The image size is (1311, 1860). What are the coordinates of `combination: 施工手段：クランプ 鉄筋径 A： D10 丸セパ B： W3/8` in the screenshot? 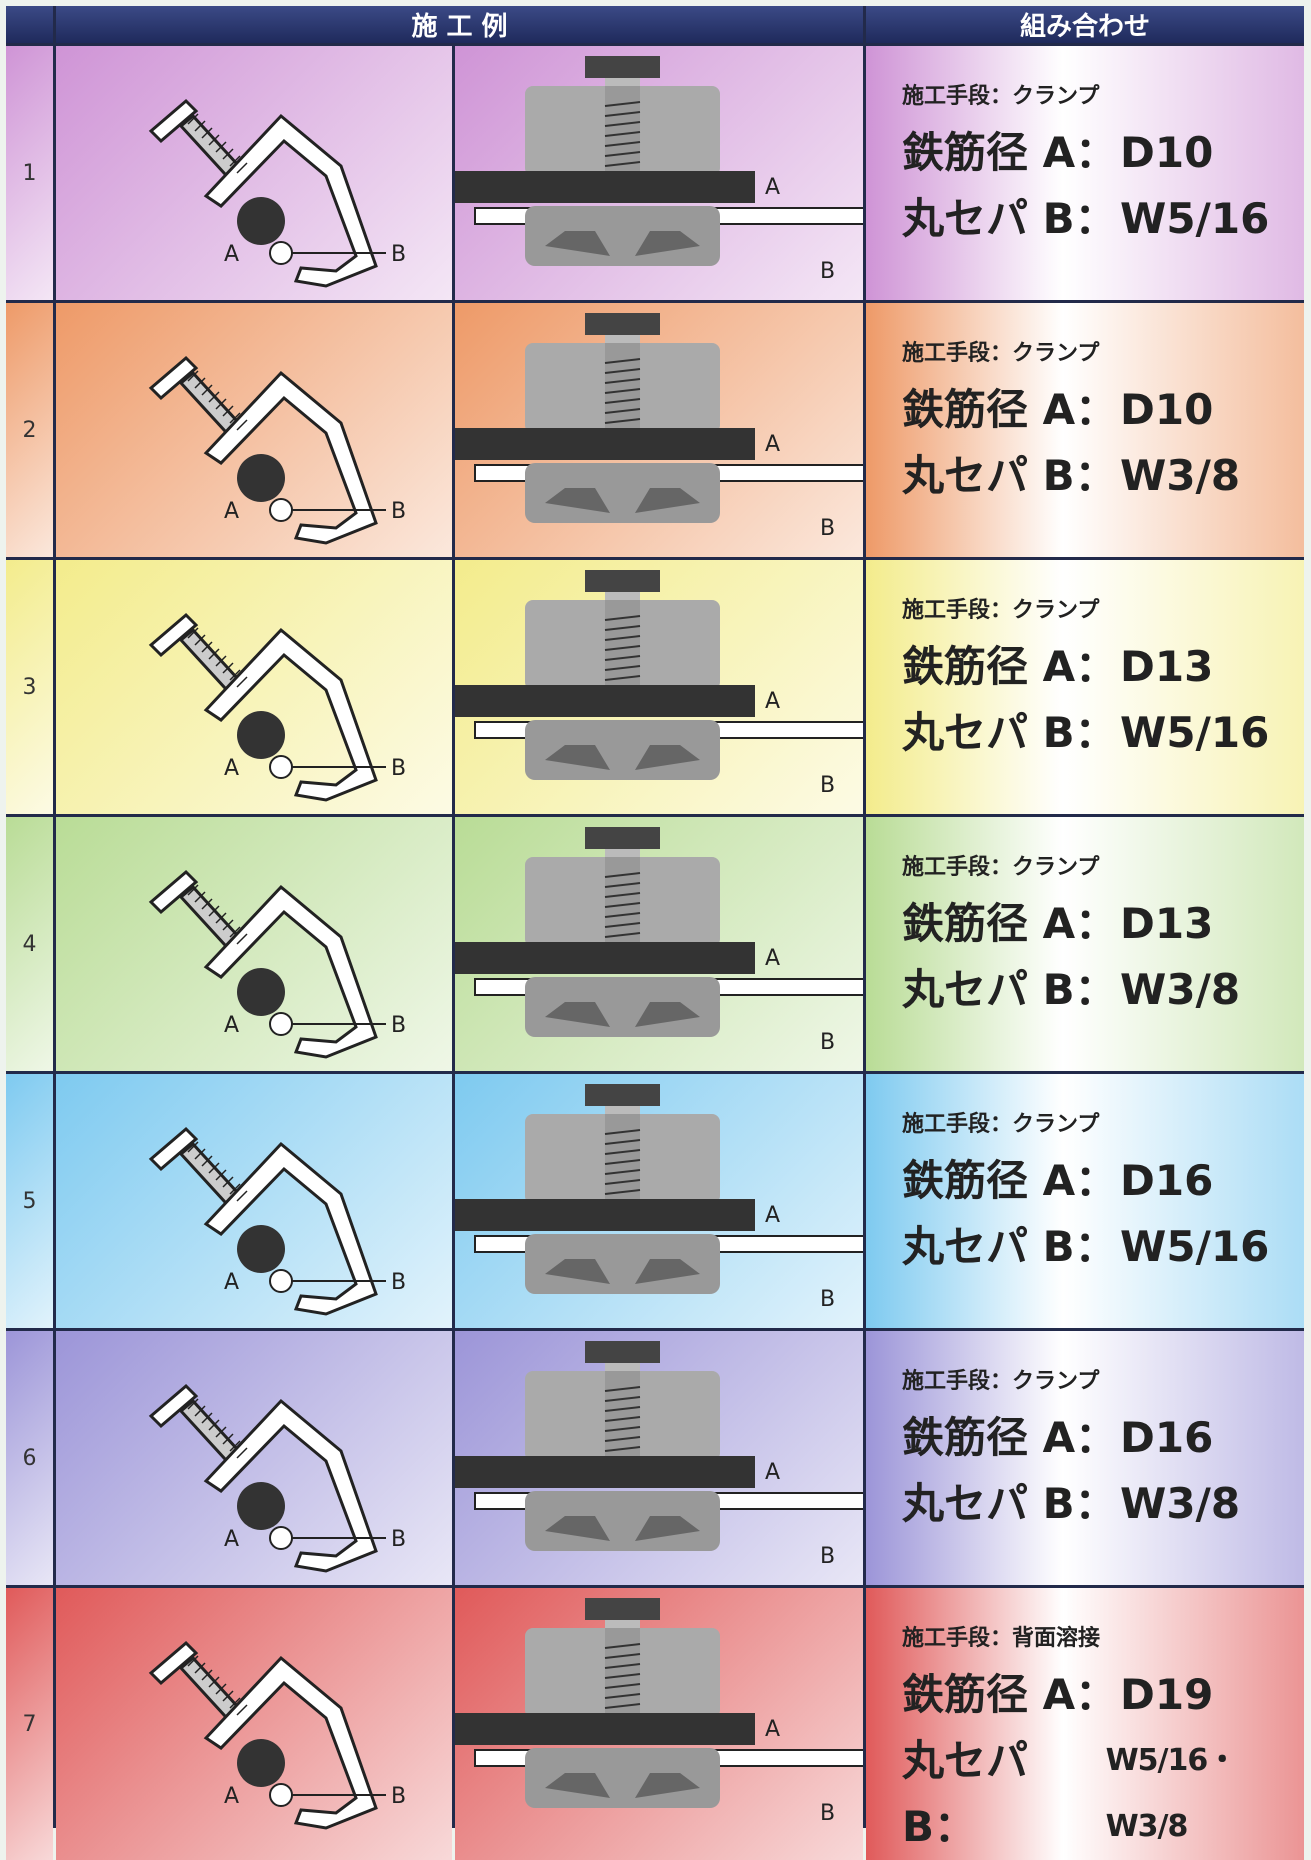 It's located at (1085, 430).